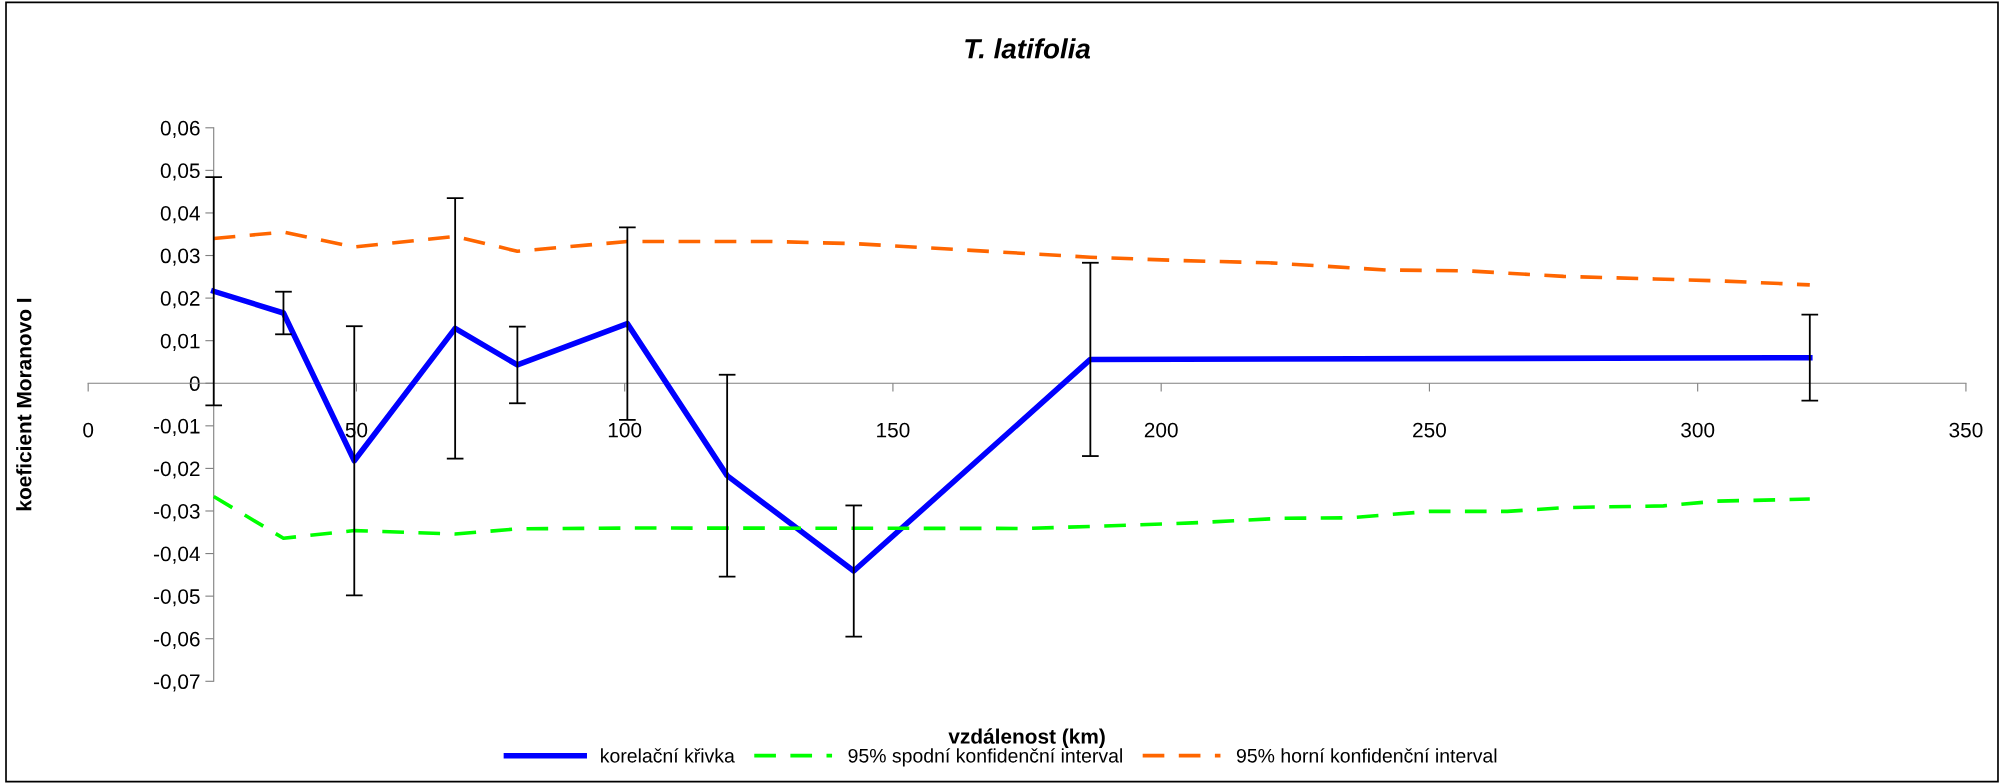 The width and height of the screenshot is (2004, 784). I want to click on x-tick-label: 100, so click(625, 430).